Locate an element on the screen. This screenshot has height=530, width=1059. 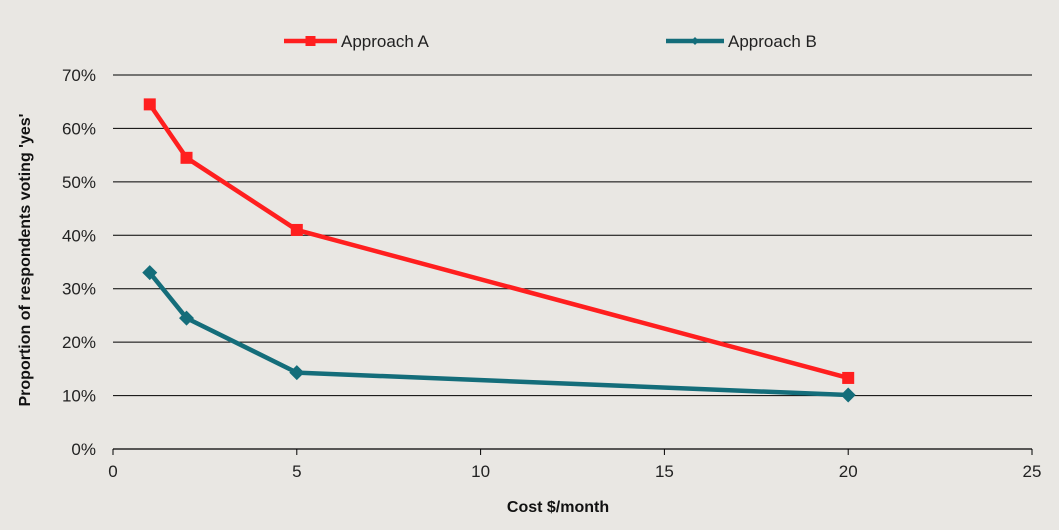
legend-label: Approach B is located at coordinates (772, 41).